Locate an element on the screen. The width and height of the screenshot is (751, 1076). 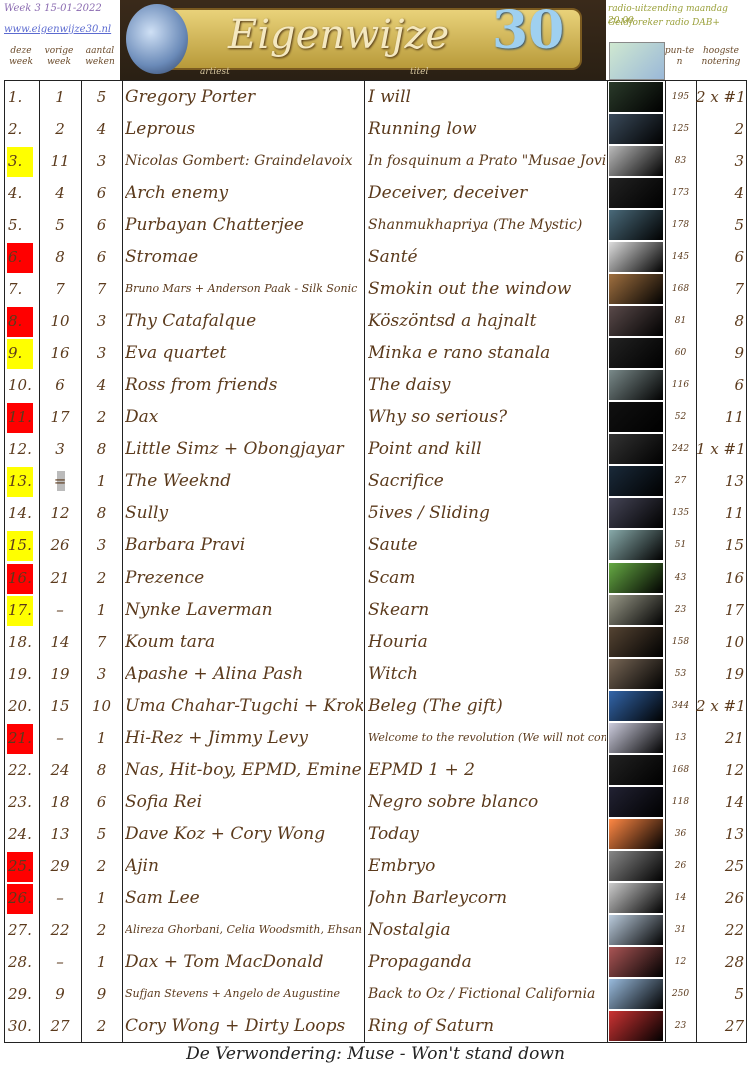
weeks-in-chart: 2 is located at coordinates (101, 929).